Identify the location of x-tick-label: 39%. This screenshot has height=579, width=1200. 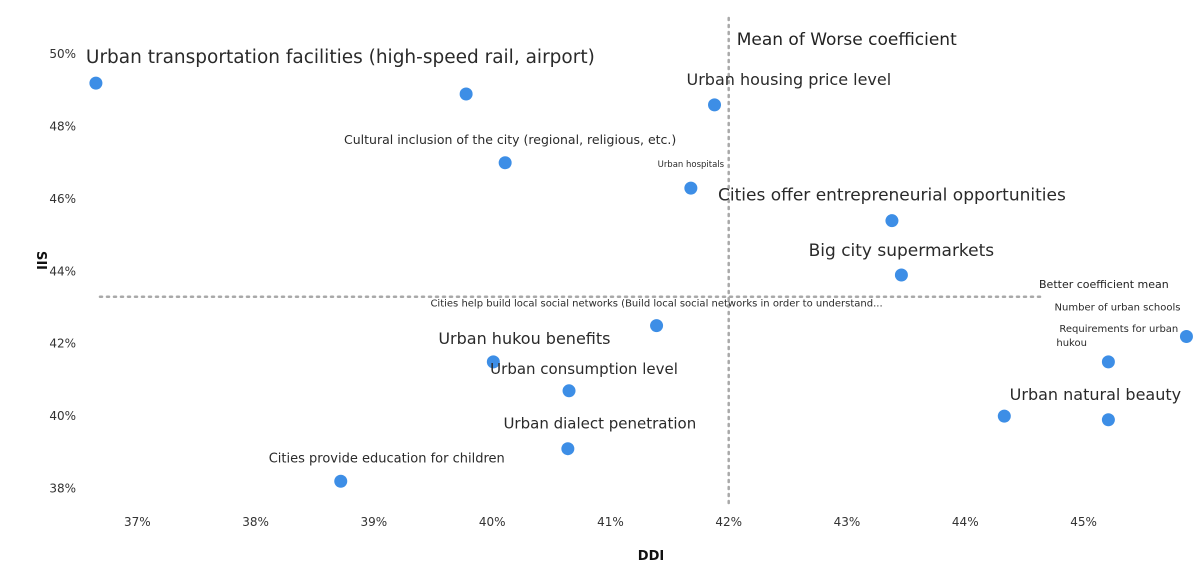
(374, 522).